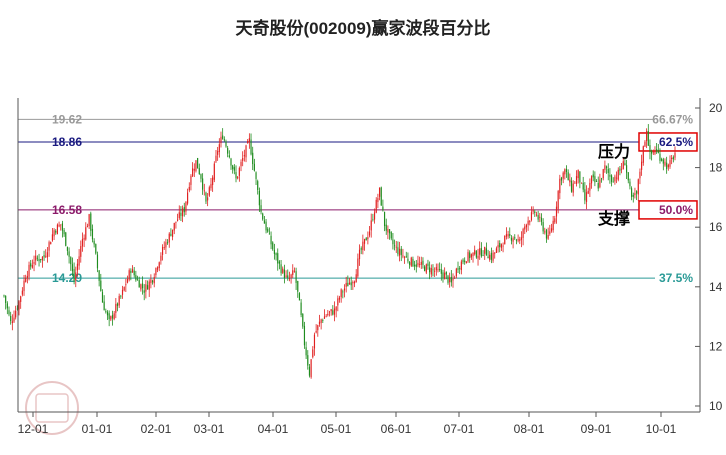 The width and height of the screenshot is (726, 455). What do you see at coordinates (67, 210) in the screenshot?
I see `level-price-label: 16.58` at bounding box center [67, 210].